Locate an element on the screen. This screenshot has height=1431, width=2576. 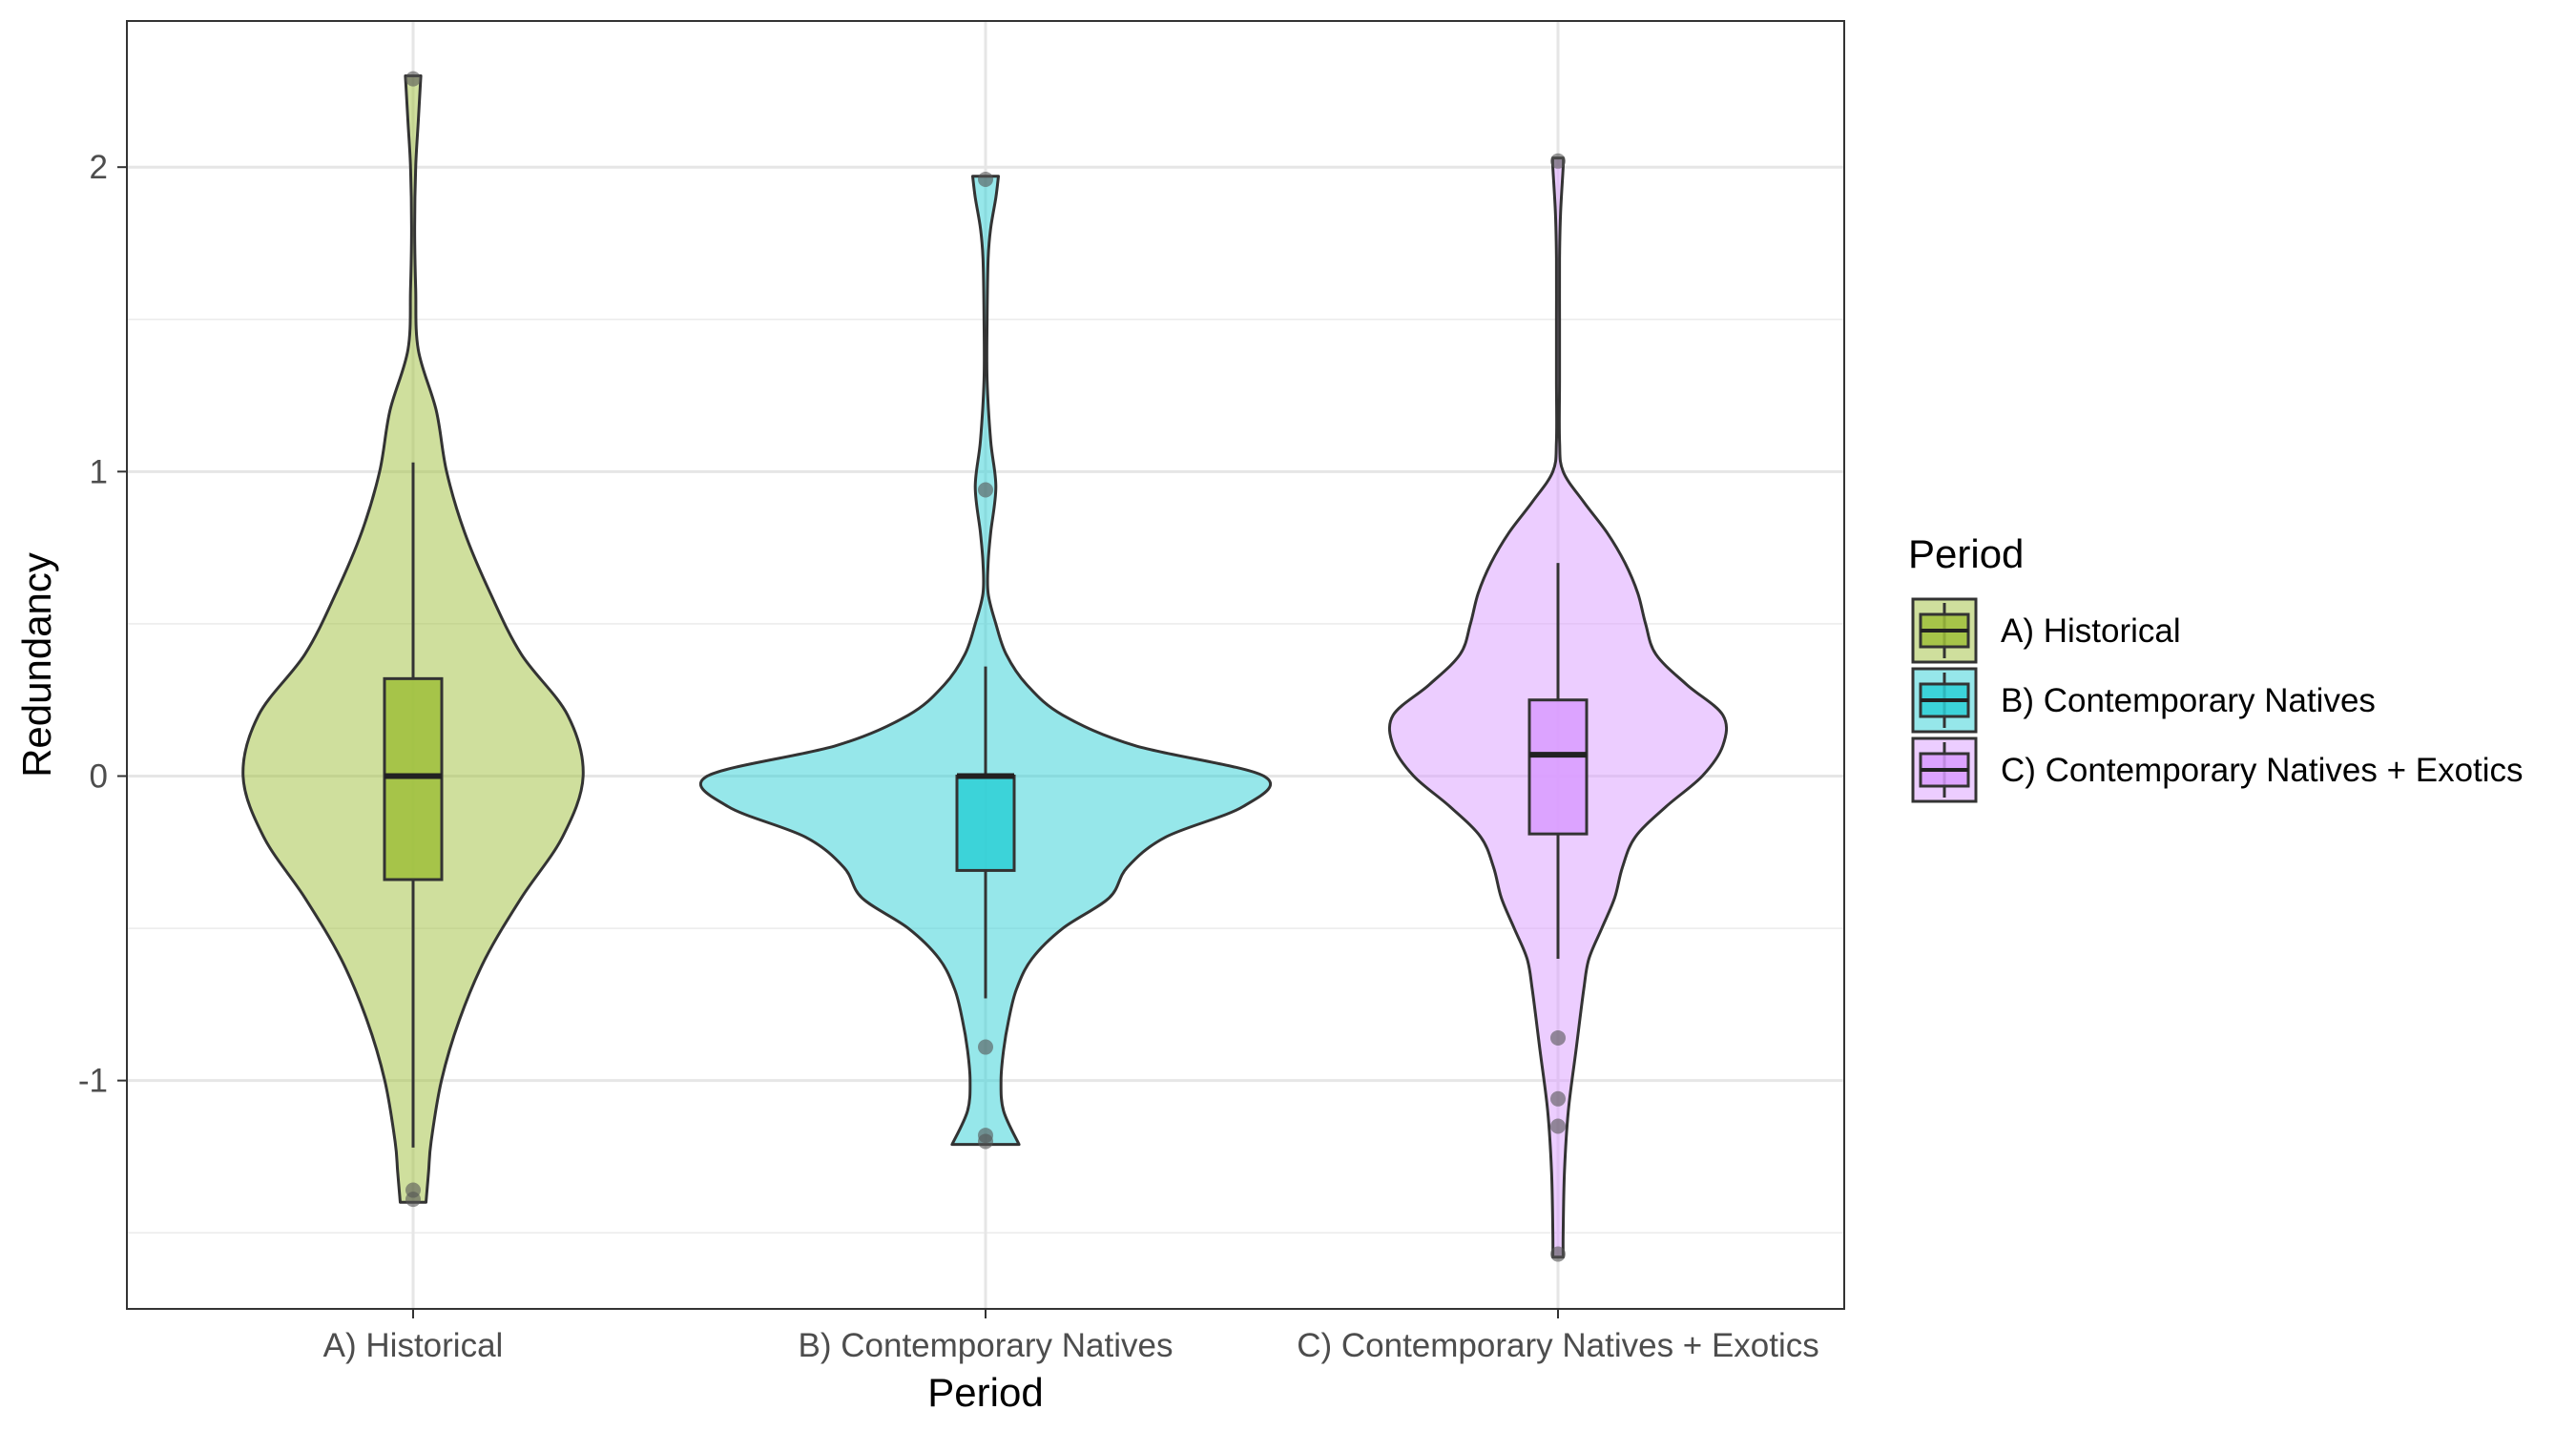
legend-item-1: A) Historical is located at coordinates (2046, 630).